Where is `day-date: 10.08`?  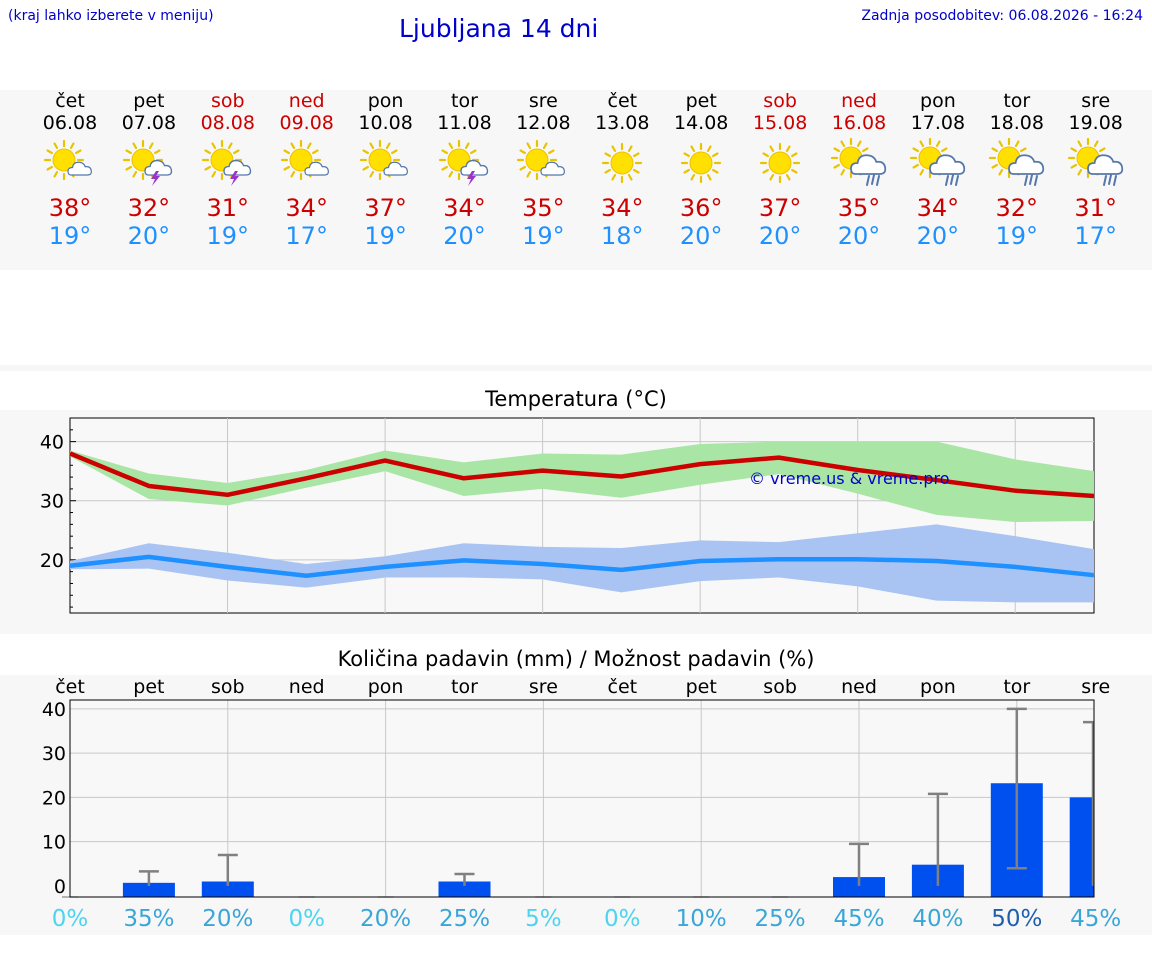 day-date: 10.08 is located at coordinates (385, 123).